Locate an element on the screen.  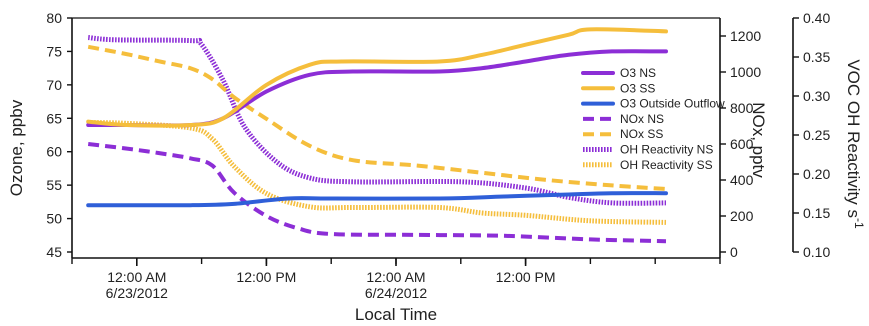
y-tick-label-ozone: 65 is located at coordinates (54, 118).